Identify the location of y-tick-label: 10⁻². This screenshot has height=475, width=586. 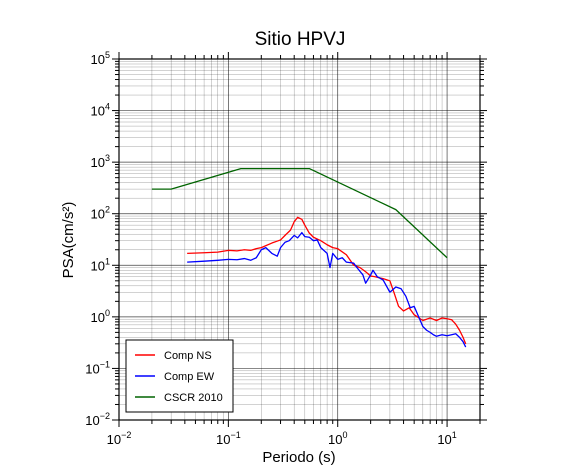
(97, 419).